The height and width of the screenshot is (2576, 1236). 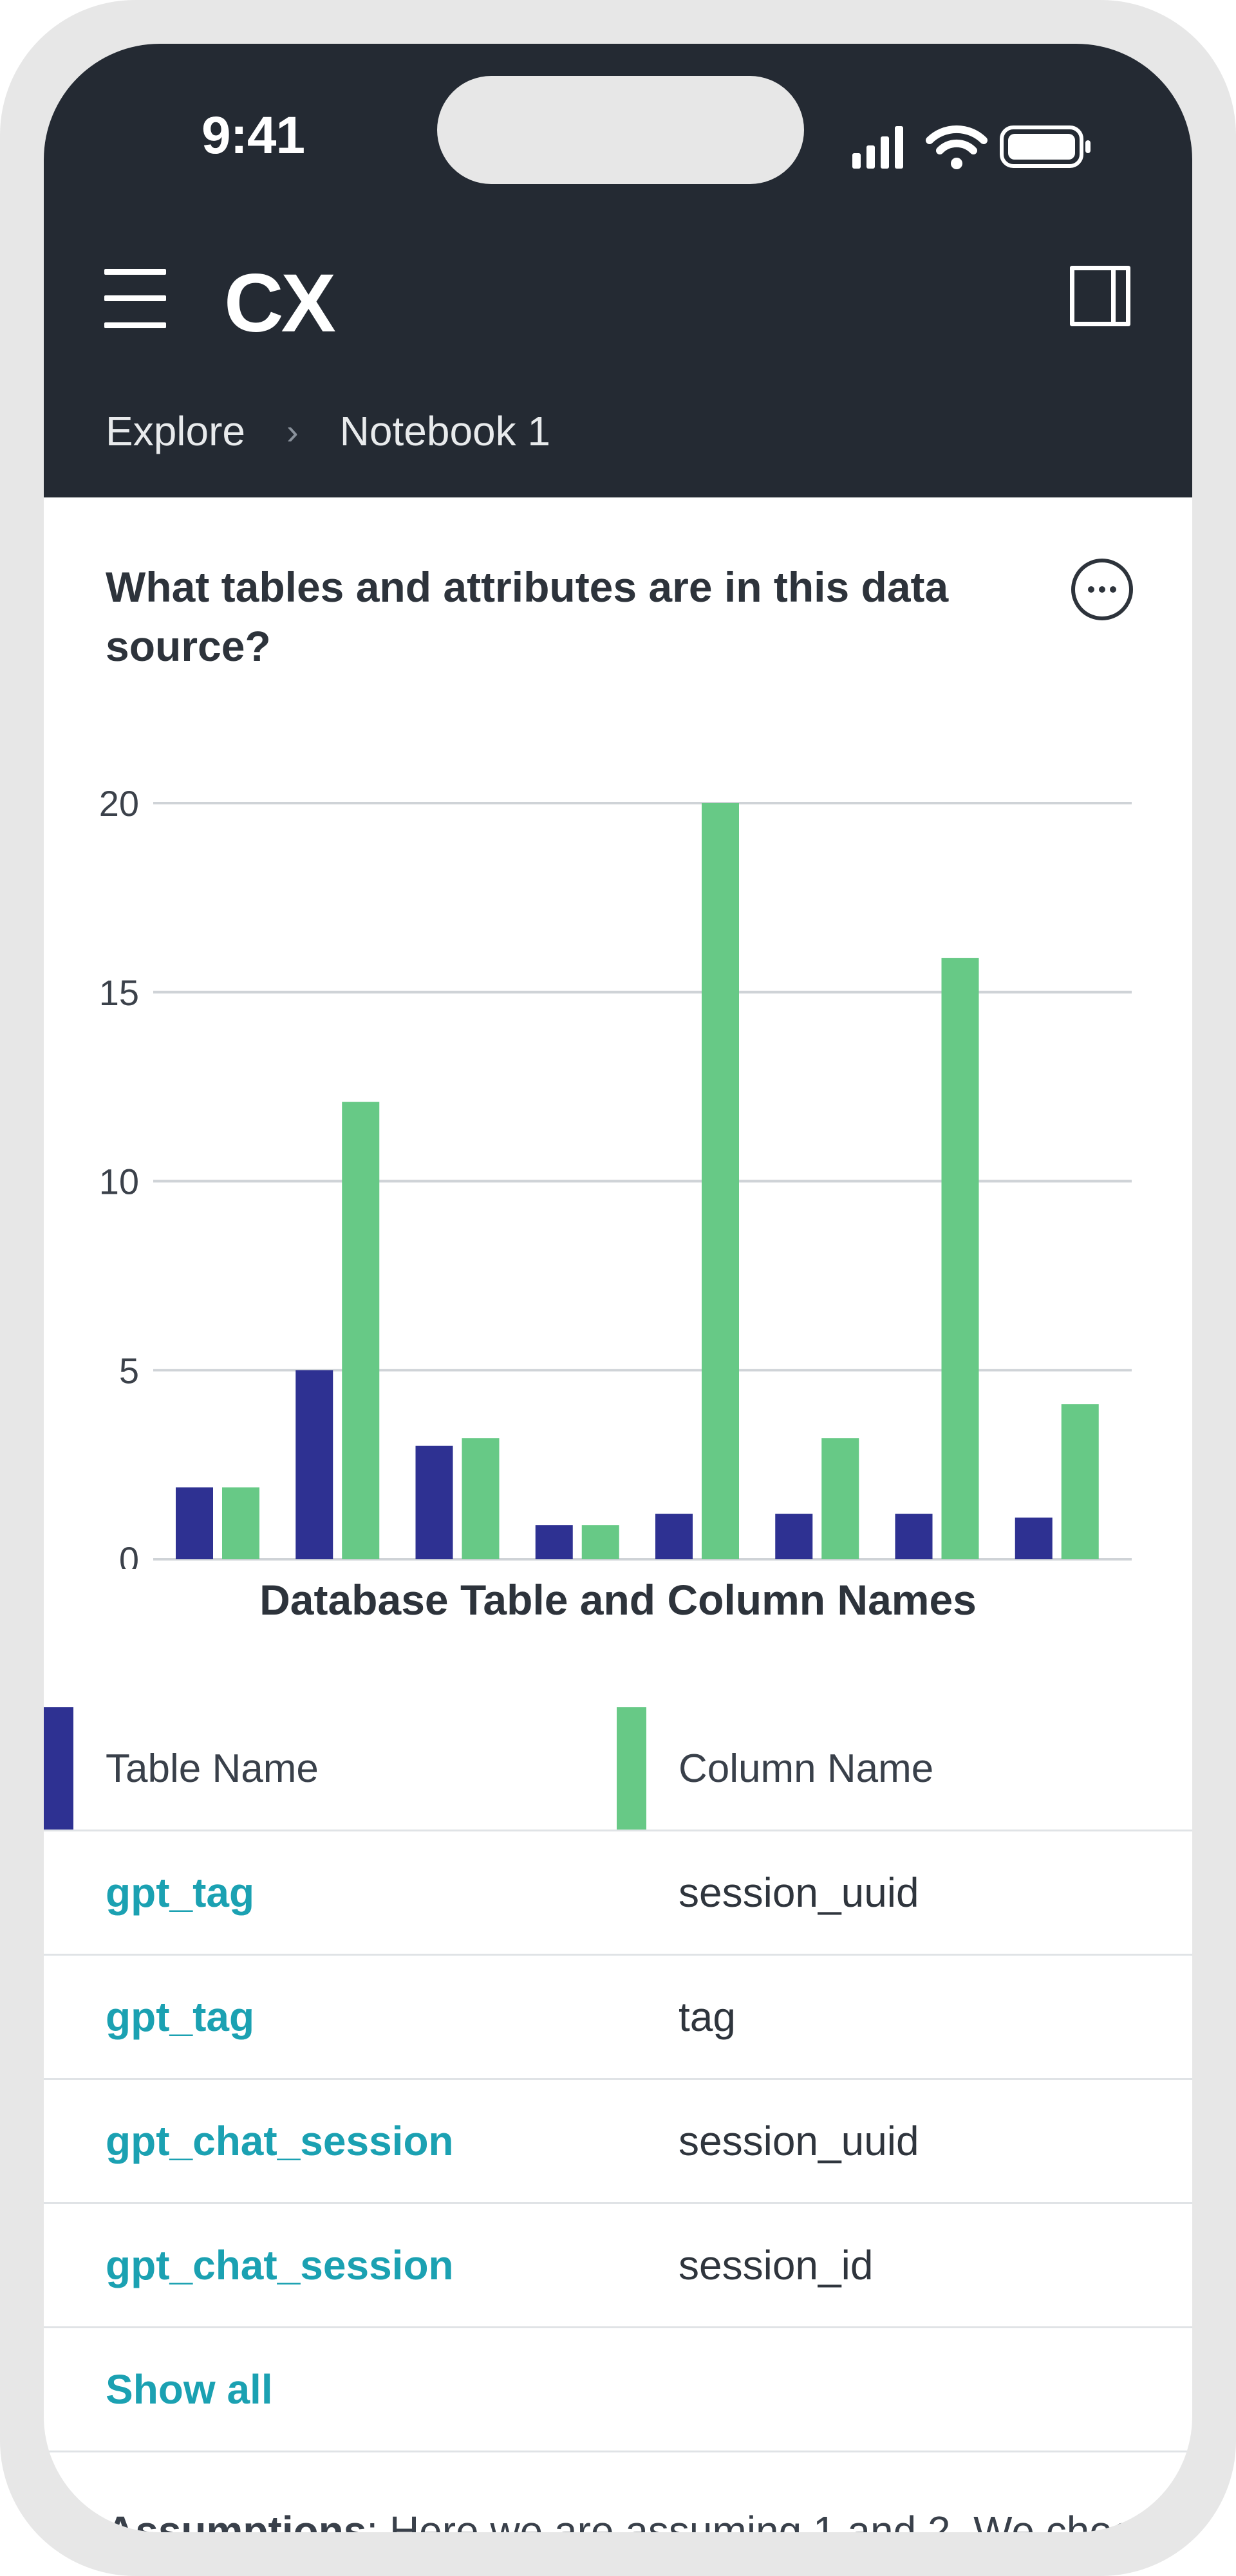 I want to click on y-tick-label: 20, so click(x=119, y=803).